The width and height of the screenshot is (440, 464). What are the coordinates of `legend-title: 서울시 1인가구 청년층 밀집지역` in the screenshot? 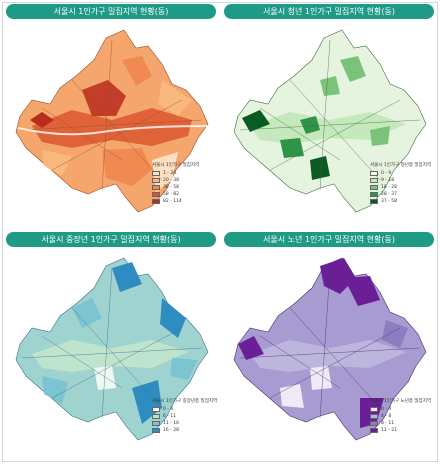 It's located at (400, 165).